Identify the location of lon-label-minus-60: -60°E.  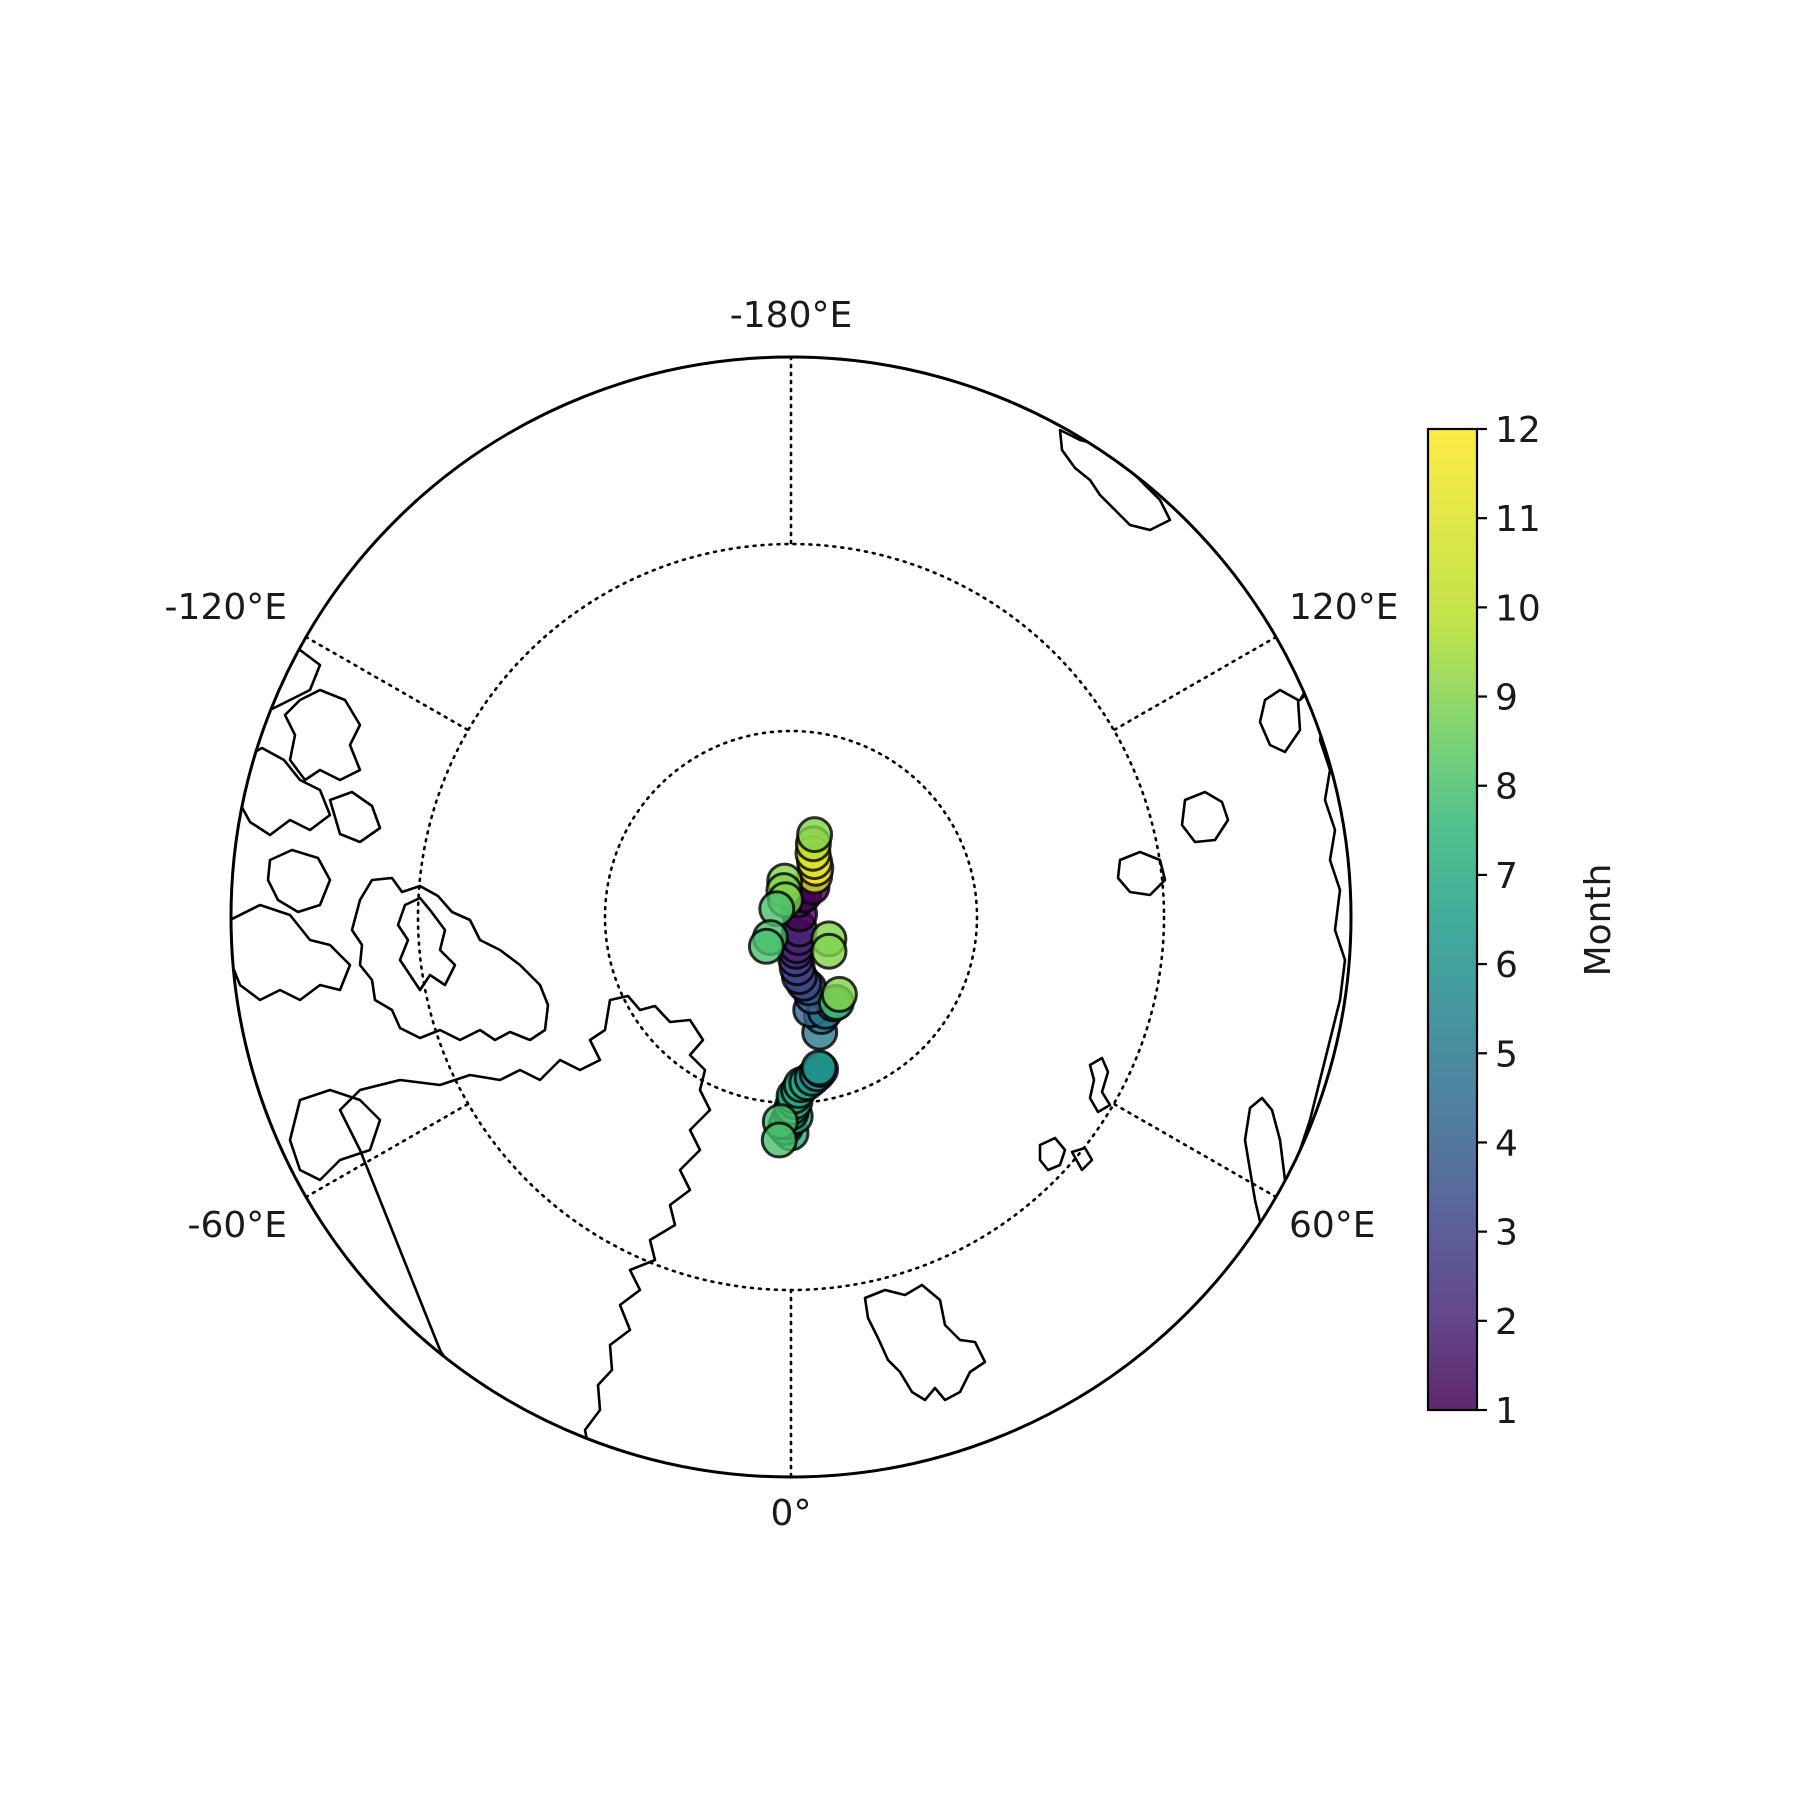
(237, 1225).